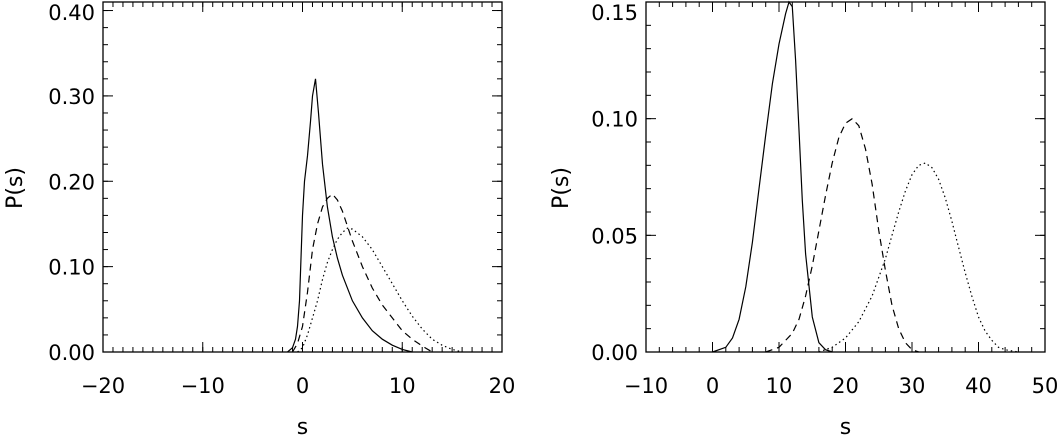  What do you see at coordinates (1045, 386) in the screenshot?
I see `x-tick-label: 50` at bounding box center [1045, 386].